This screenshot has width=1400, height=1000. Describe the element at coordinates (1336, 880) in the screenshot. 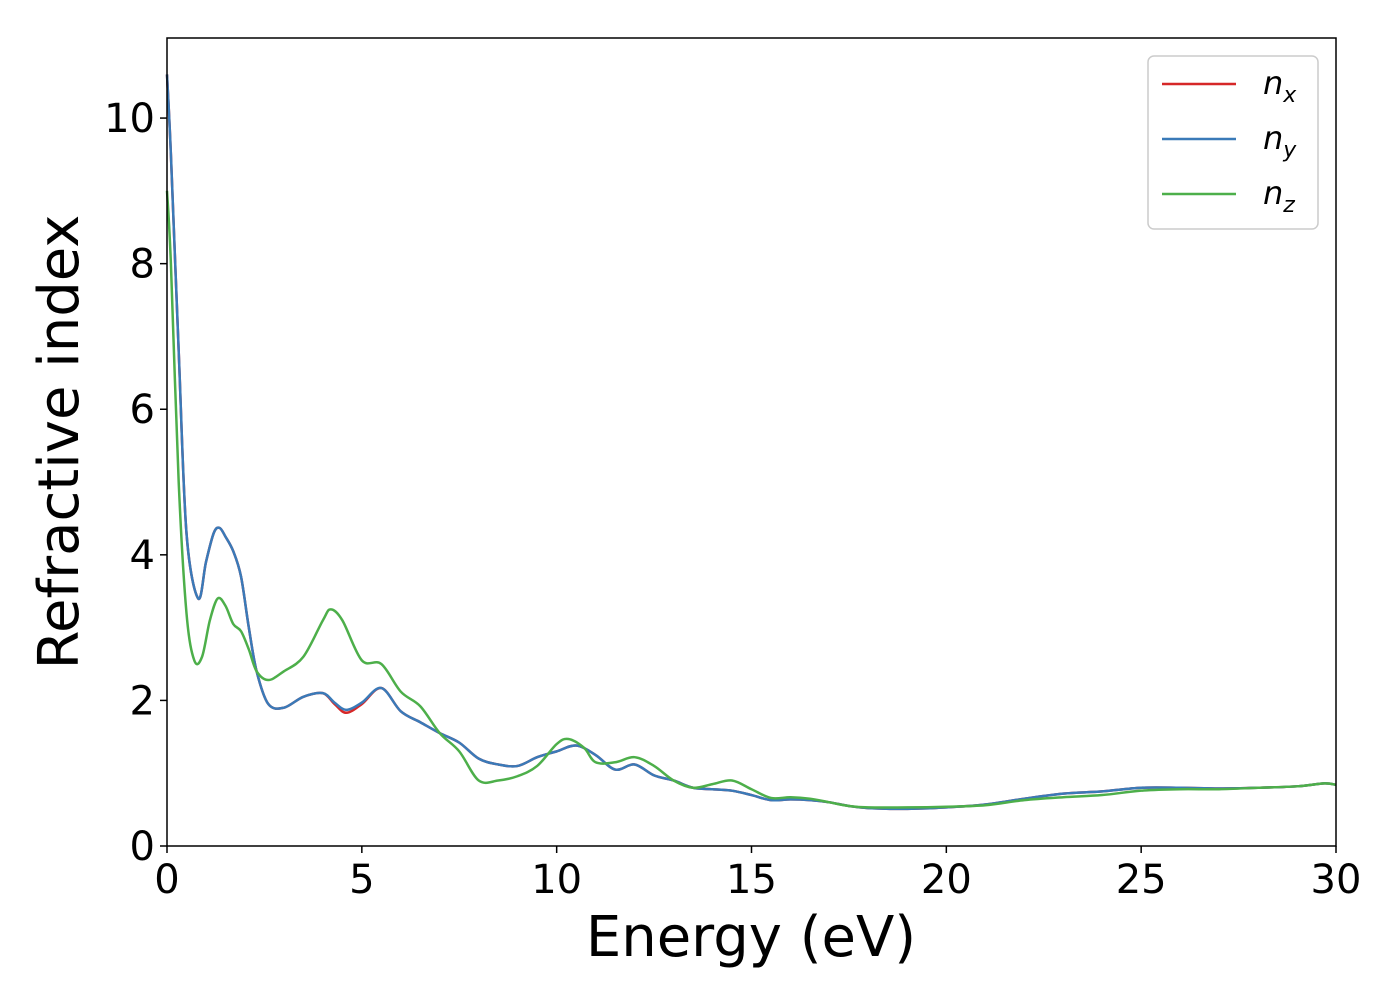

I see `x-tick-label: 30` at that location.